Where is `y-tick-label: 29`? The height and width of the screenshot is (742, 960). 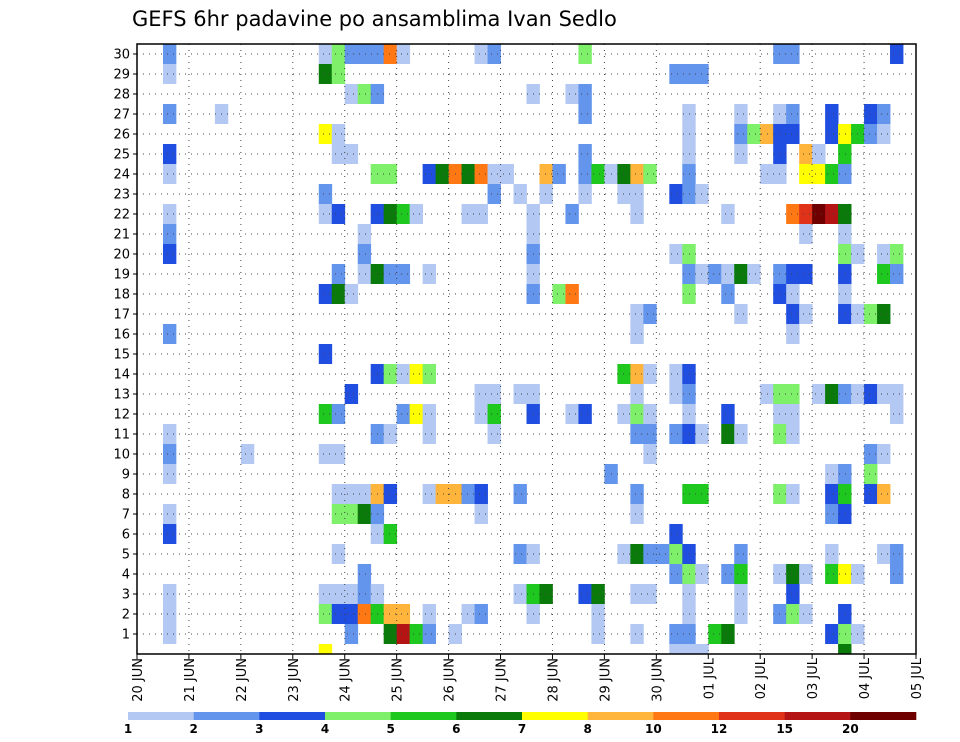
y-tick-label: 29 is located at coordinates (121, 75).